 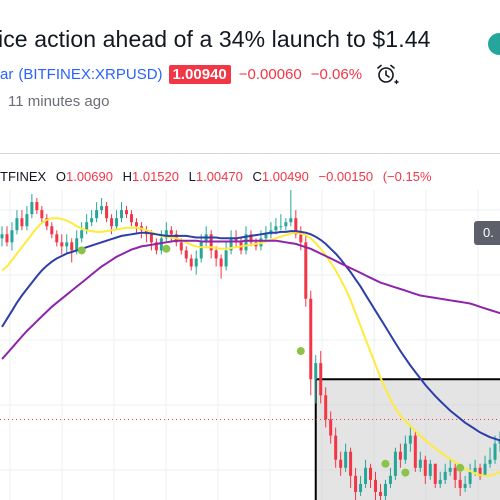 What do you see at coordinates (336, 74) in the screenshot?
I see `price-change-percent: −0.06%` at bounding box center [336, 74].